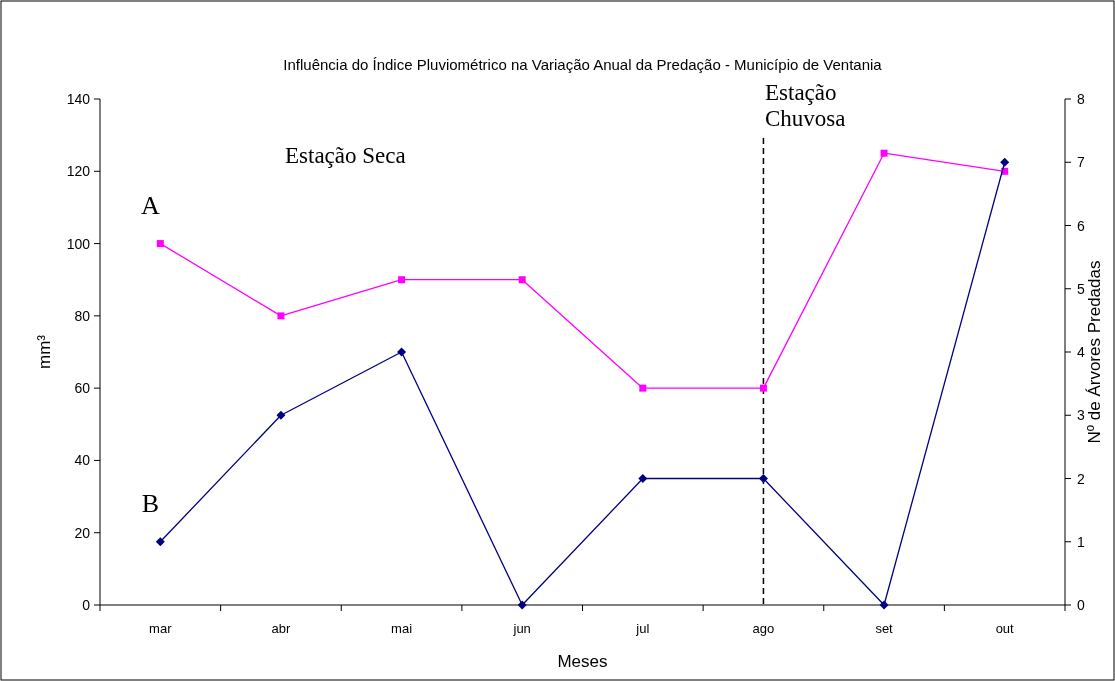 Image resolution: width=1115 pixels, height=681 pixels. I want to click on y-axis-title: mm³, so click(44, 351).